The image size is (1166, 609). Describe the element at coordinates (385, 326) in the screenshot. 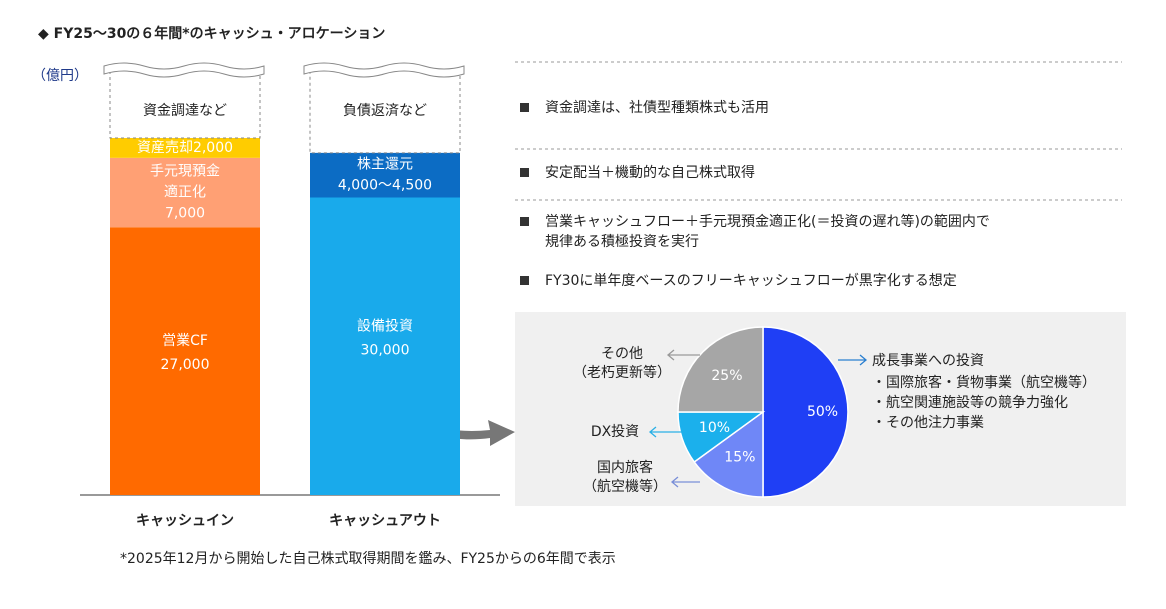

I see `segment-name: 設備投資` at that location.